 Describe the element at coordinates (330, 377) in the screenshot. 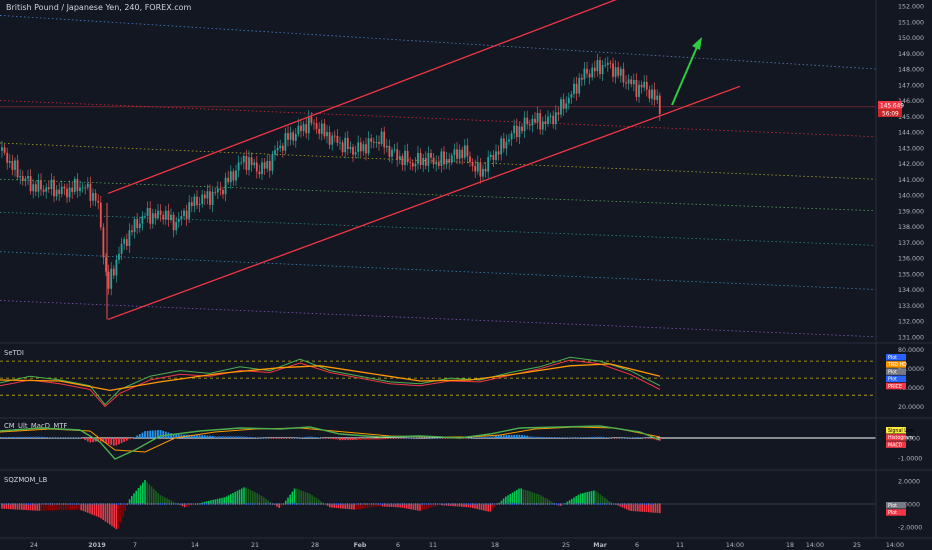

I see `series-orange` at that location.